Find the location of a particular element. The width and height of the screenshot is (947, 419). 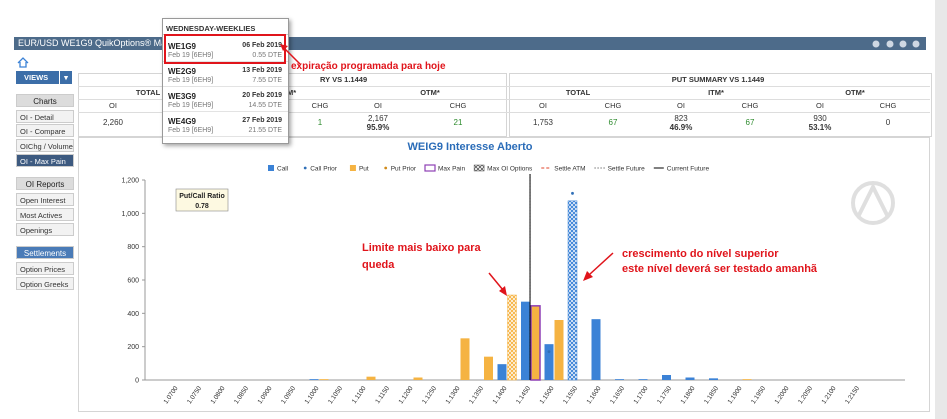

cell: 930 is located at coordinates (820, 118).